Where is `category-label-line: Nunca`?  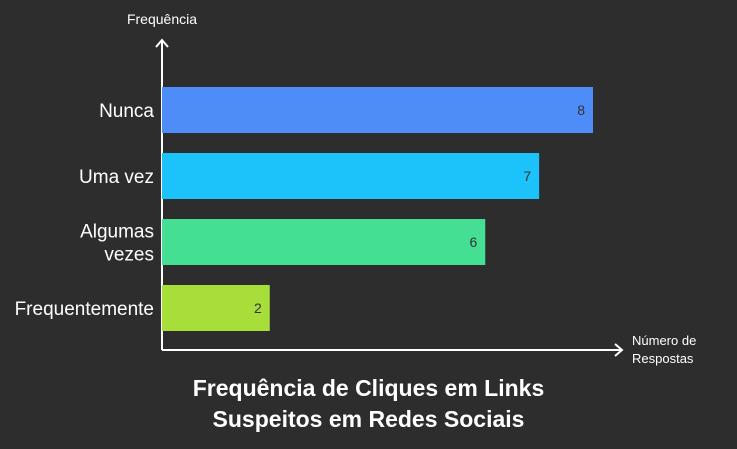
category-label-line: Nunca is located at coordinates (126, 111).